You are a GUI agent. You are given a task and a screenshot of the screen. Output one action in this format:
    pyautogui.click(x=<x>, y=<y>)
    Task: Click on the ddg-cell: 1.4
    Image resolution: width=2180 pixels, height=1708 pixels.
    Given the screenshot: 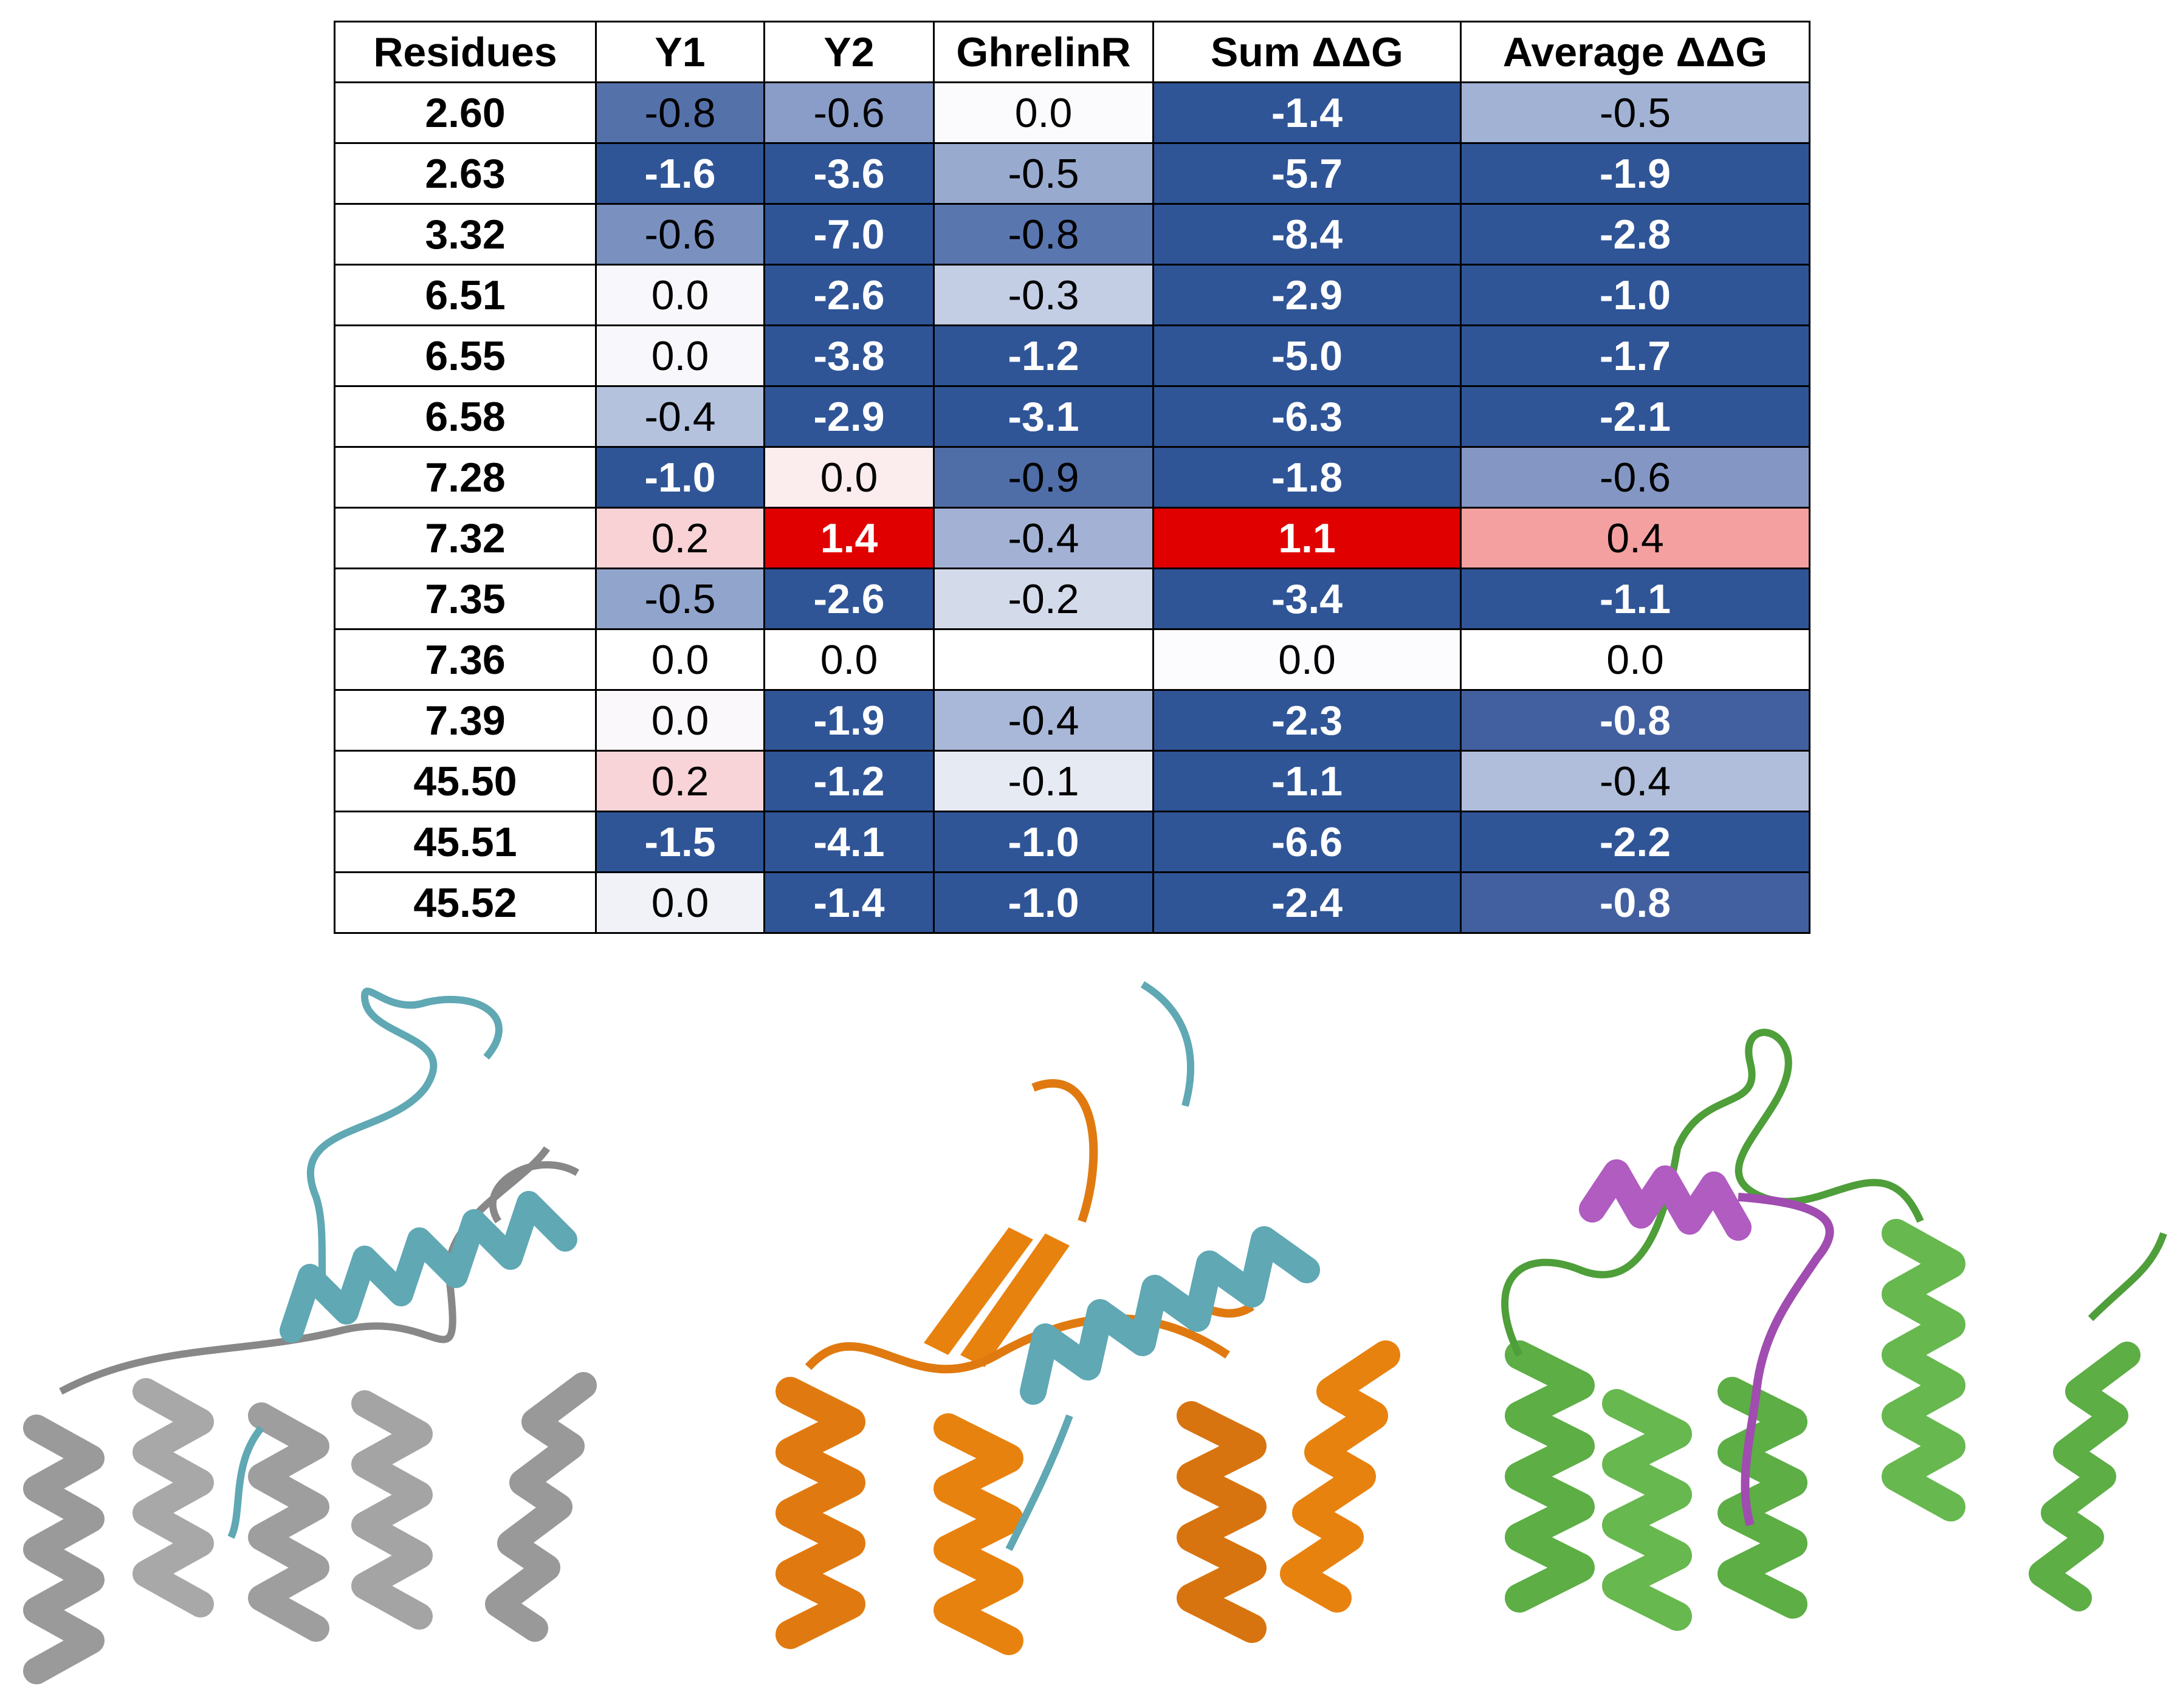 What is the action you would take?
    pyautogui.click(x=849, y=538)
    